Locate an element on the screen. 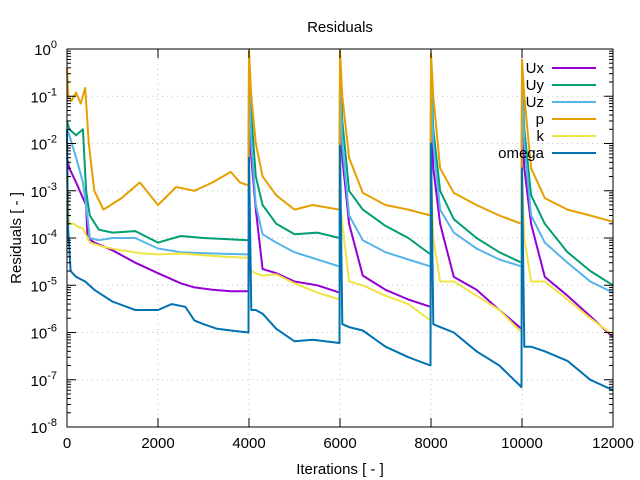  legend-label: p is located at coordinates (540, 119).